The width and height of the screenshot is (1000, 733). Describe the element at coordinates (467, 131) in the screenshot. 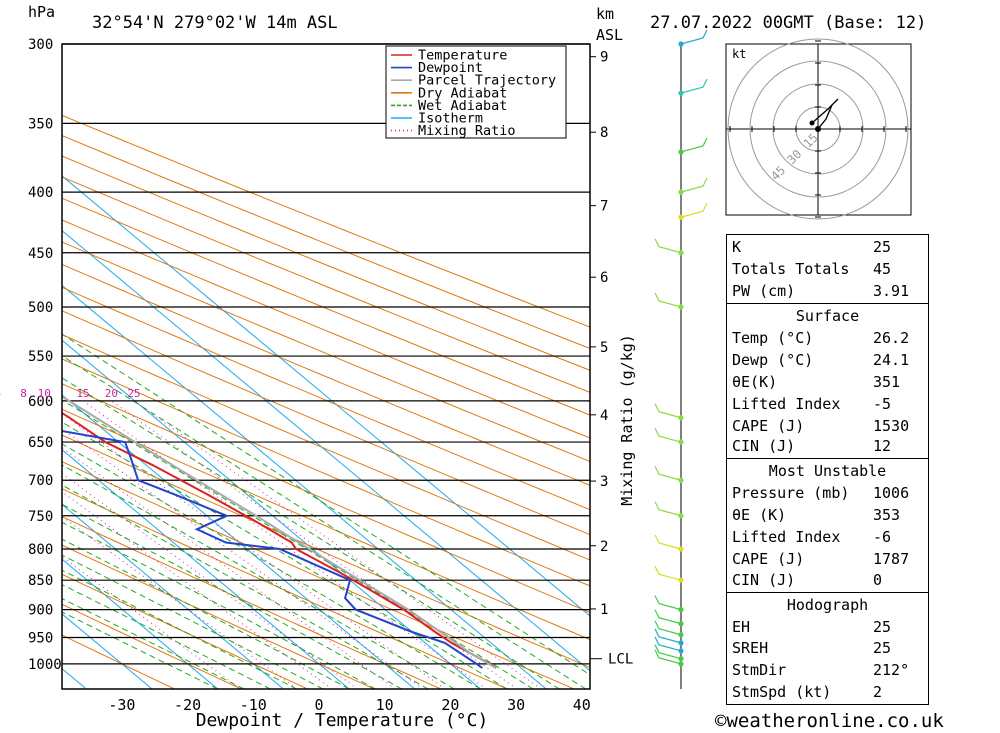

I see `legend-label: Mixing Ratio` at that location.